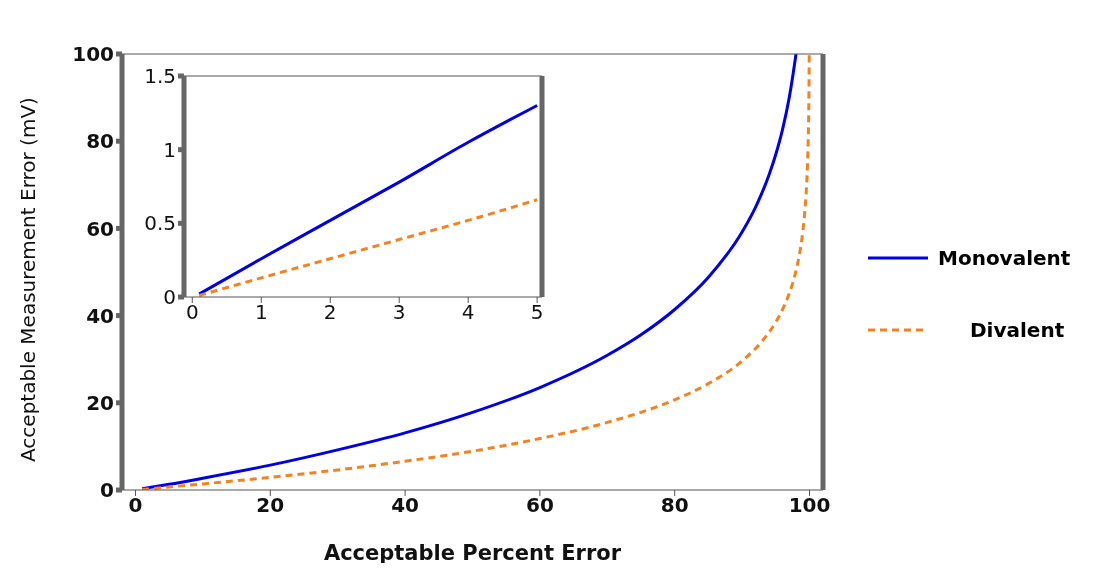 The width and height of the screenshot is (1099, 571). Describe the element at coordinates (674, 505) in the screenshot. I see `x-tick-label: 80` at that location.